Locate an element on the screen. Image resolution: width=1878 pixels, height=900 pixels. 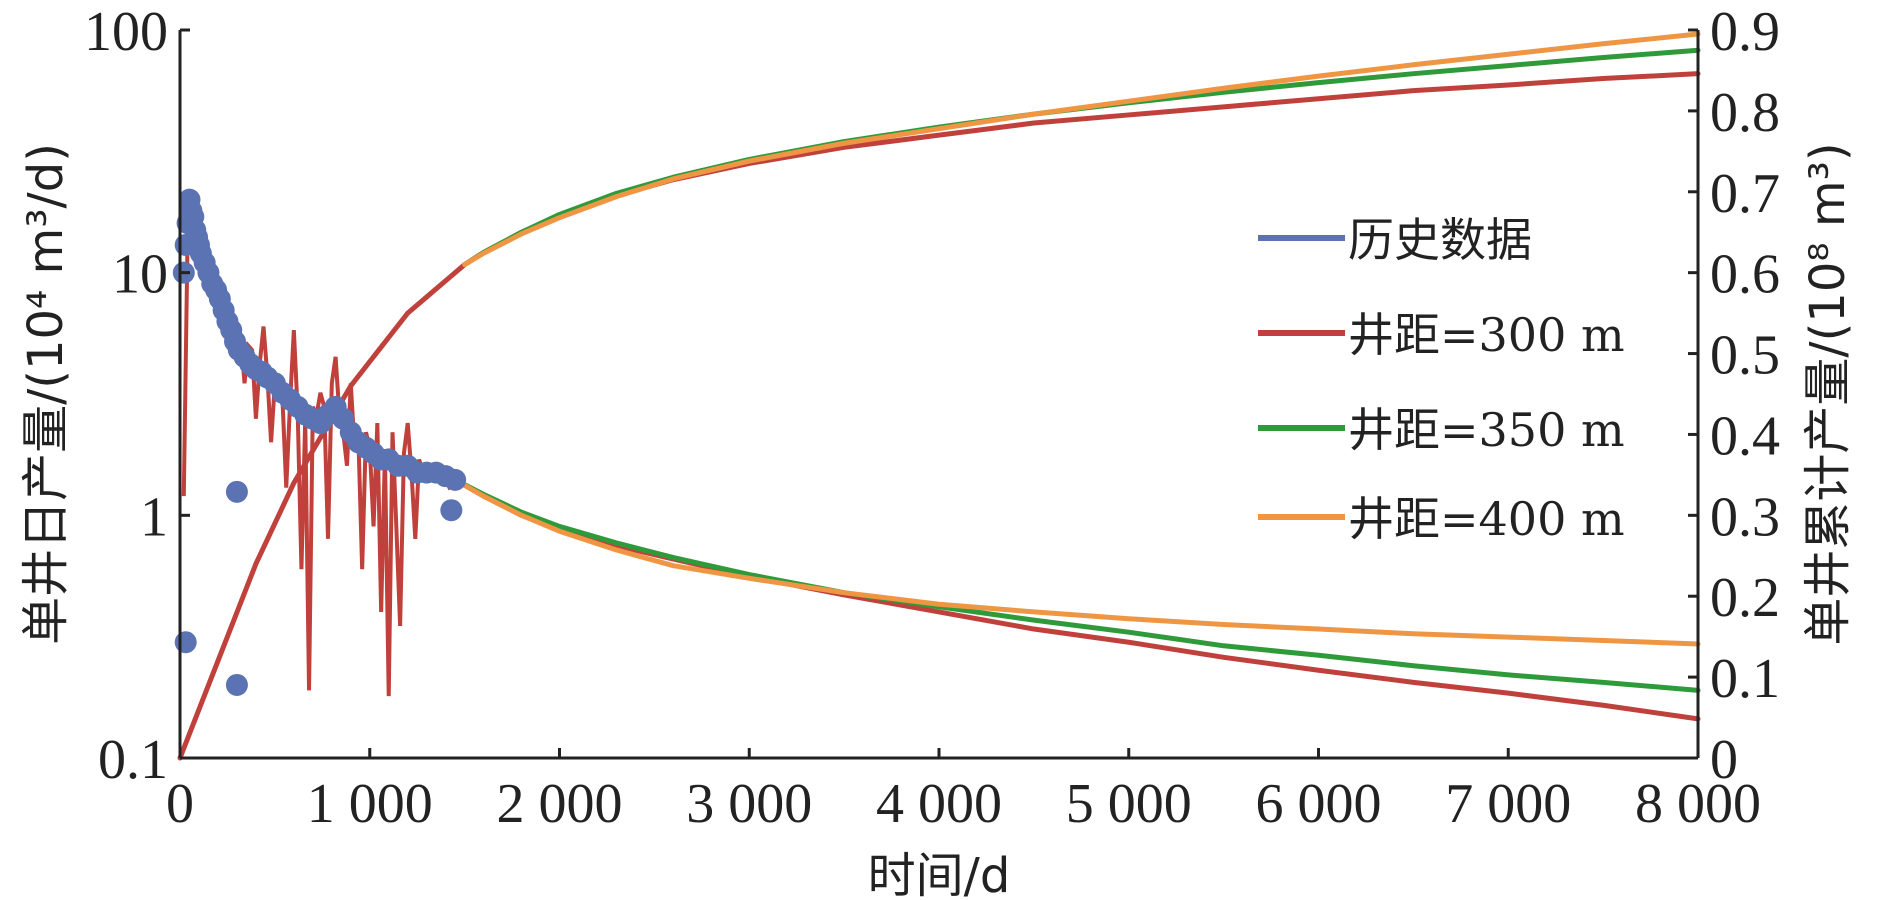
y-right-tick-label: 0.7 is located at coordinates (1745, 194).